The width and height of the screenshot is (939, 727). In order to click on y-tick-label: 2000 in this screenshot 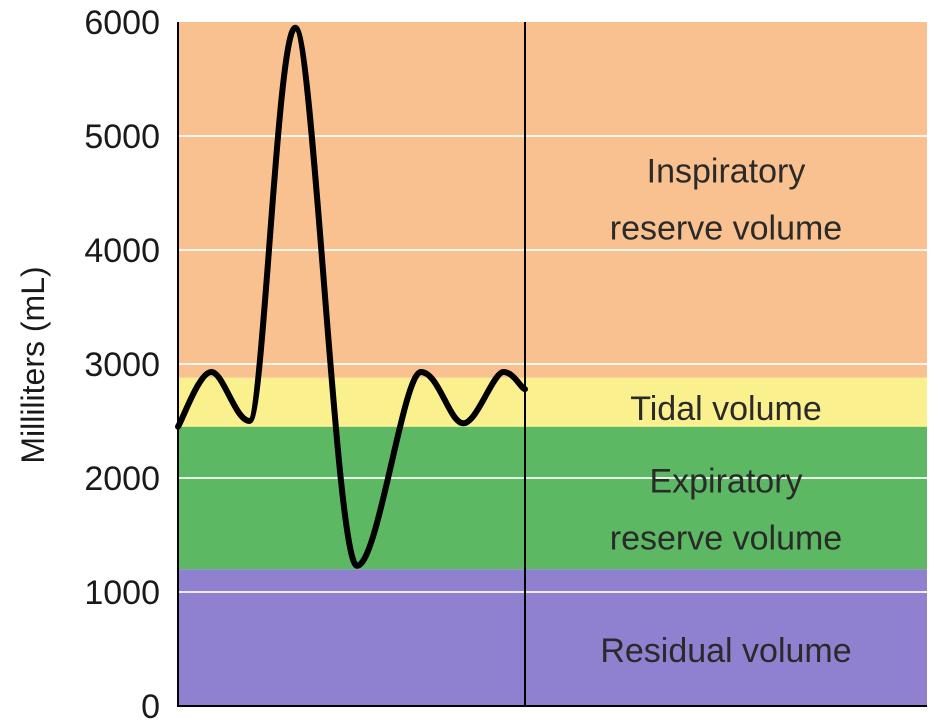, I will do `click(122, 479)`.